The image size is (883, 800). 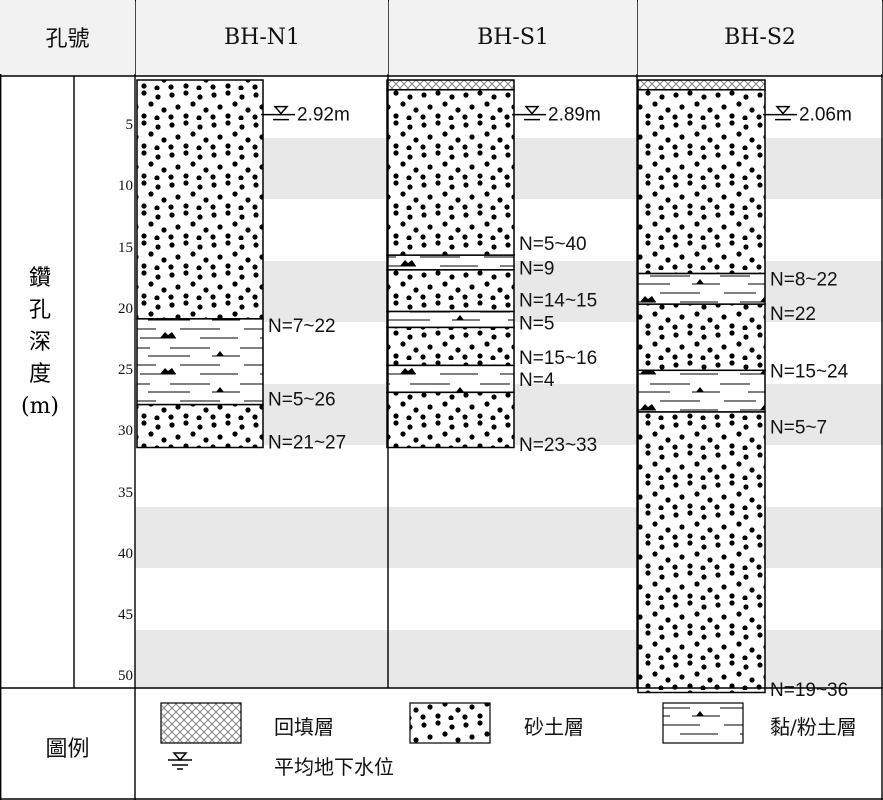 What do you see at coordinates (558, 300) in the screenshot?
I see `spt-n-value-label: N=14~15` at bounding box center [558, 300].